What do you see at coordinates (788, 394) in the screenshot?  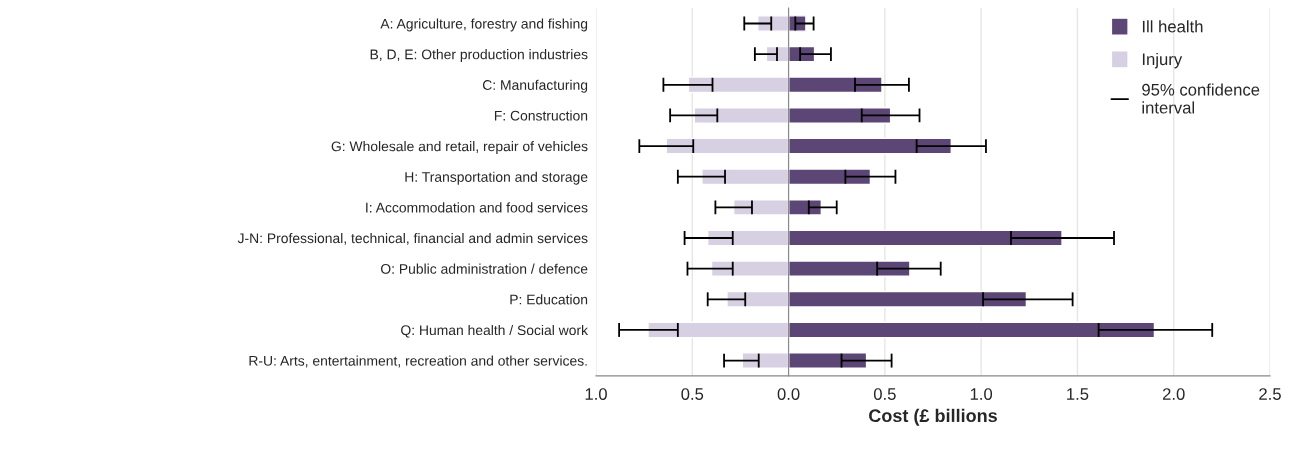 I see `x-tick-label: 0.0` at bounding box center [788, 394].